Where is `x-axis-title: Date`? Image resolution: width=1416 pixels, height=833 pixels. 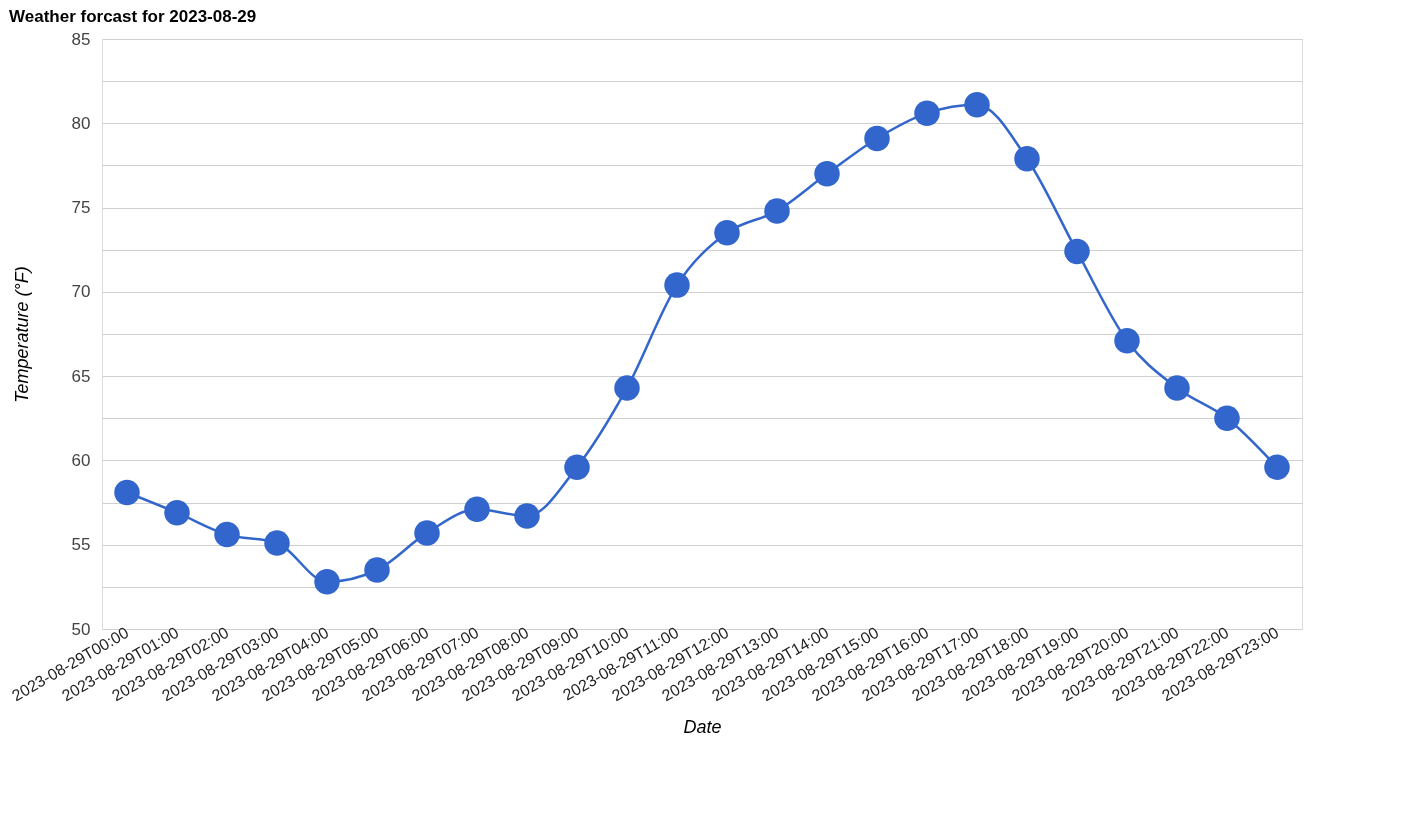
x-axis-title: Date is located at coordinates (702, 727).